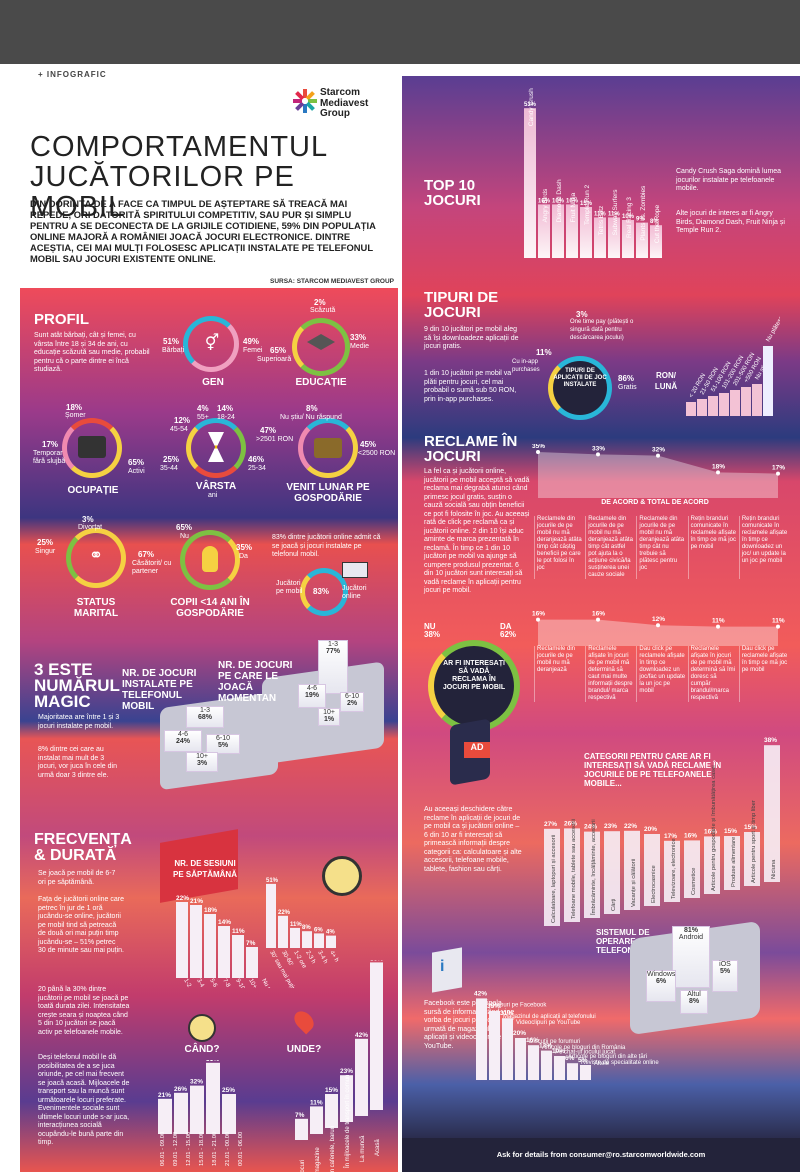 Image resolution: width=800 pixels, height=1172 pixels. Describe the element at coordinates (257, 468) in the screenshot. I see `varsta-e-label: 25-34` at that location.